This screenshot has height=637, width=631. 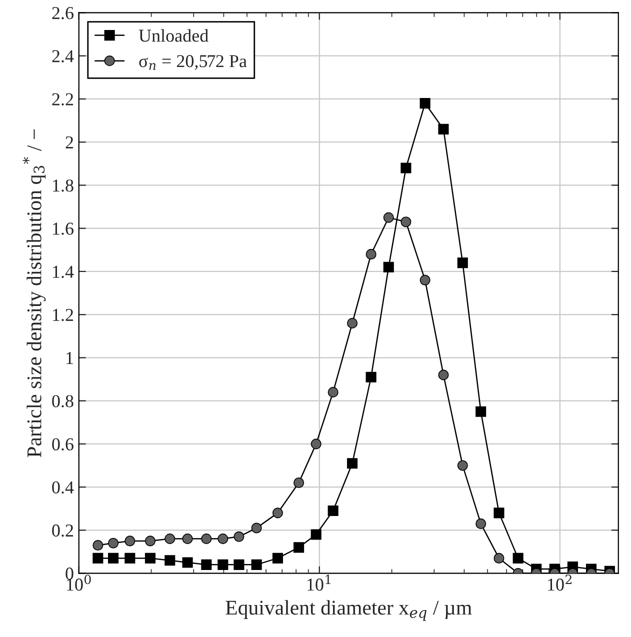 What do you see at coordinates (63, 13) in the screenshot?
I see `y-tick-label: 2.6` at bounding box center [63, 13].